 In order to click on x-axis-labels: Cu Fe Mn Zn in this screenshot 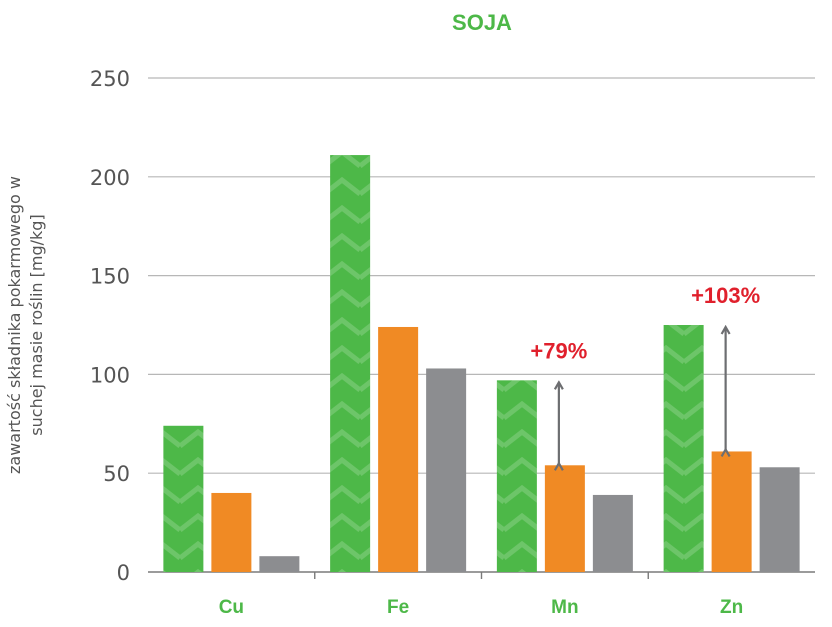, I will do `click(481, 607)`.